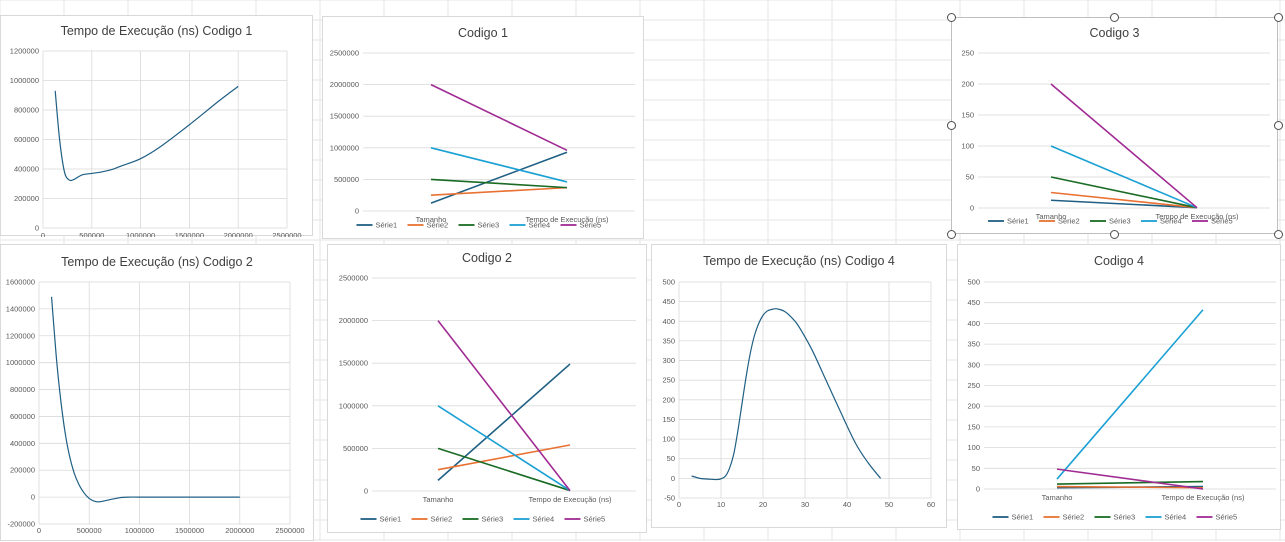 Image resolution: width=1285 pixels, height=542 pixels. I want to click on y-tick-label: 500000, so click(355, 448).